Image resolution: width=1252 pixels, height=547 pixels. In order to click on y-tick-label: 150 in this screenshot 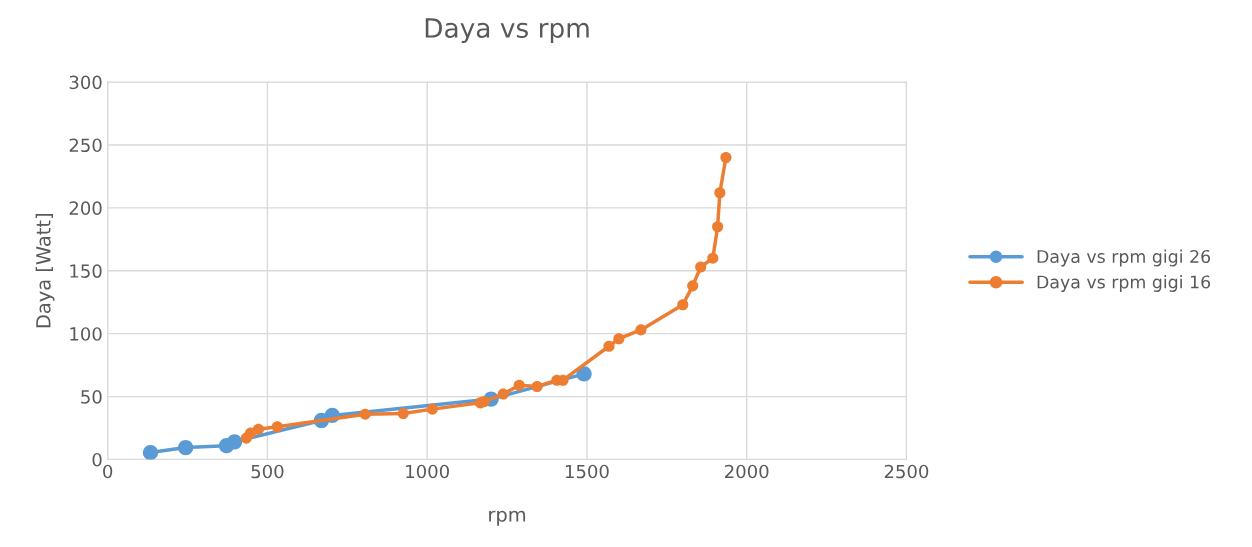, I will do `click(86, 271)`.